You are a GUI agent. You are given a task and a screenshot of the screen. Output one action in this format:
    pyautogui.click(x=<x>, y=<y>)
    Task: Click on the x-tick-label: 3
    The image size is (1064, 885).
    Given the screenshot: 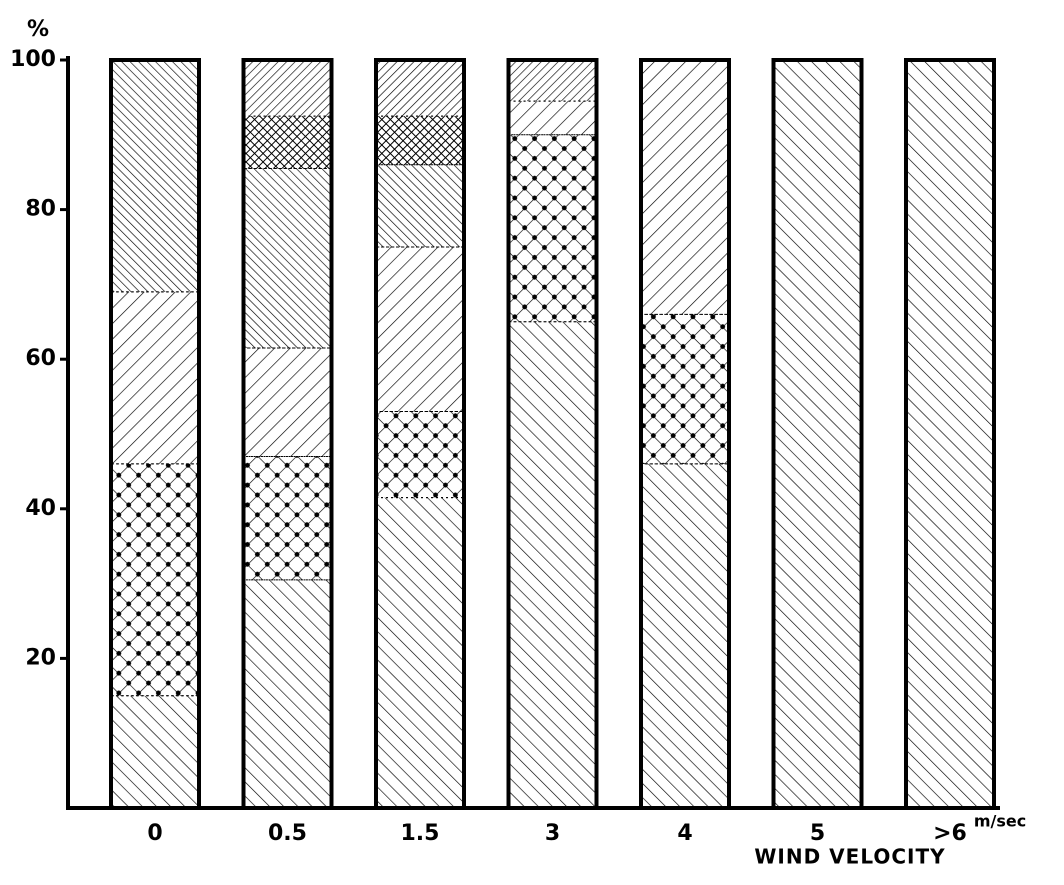 What is the action you would take?
    pyautogui.click(x=552, y=833)
    